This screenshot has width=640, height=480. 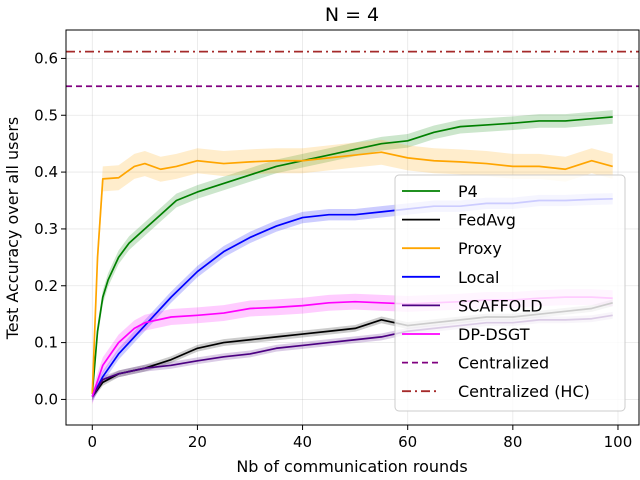 What do you see at coordinates (407, 442) in the screenshot?
I see `x-tick-label: 60` at bounding box center [407, 442].